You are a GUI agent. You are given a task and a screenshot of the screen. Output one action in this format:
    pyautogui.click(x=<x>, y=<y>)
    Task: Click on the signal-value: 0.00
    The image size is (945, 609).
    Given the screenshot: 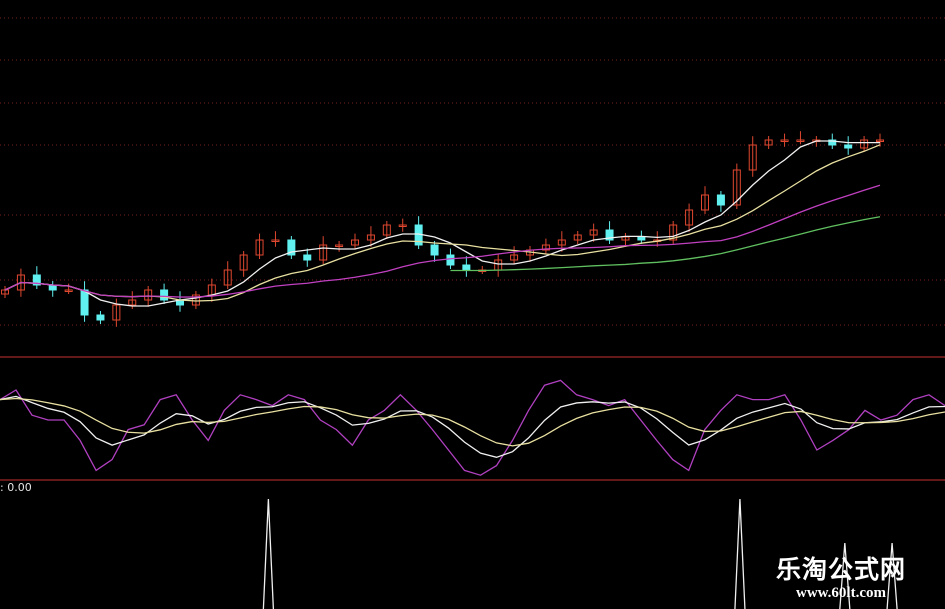 What is the action you would take?
    pyautogui.click(x=19, y=487)
    